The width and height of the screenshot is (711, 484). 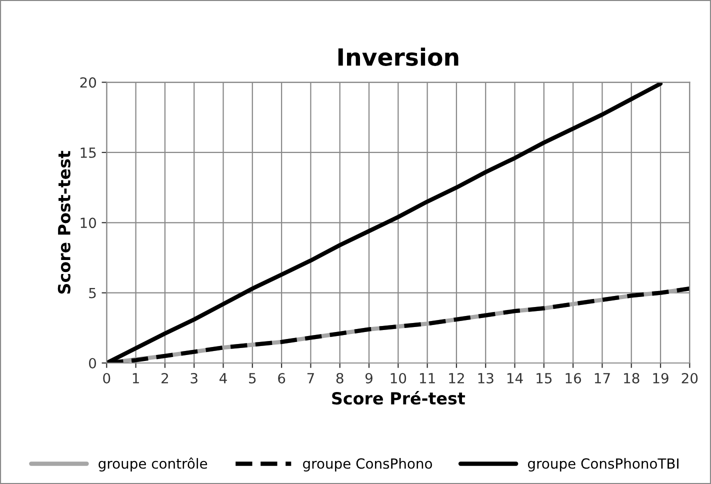 I want to click on x-tick-label: 0, so click(x=106, y=378).